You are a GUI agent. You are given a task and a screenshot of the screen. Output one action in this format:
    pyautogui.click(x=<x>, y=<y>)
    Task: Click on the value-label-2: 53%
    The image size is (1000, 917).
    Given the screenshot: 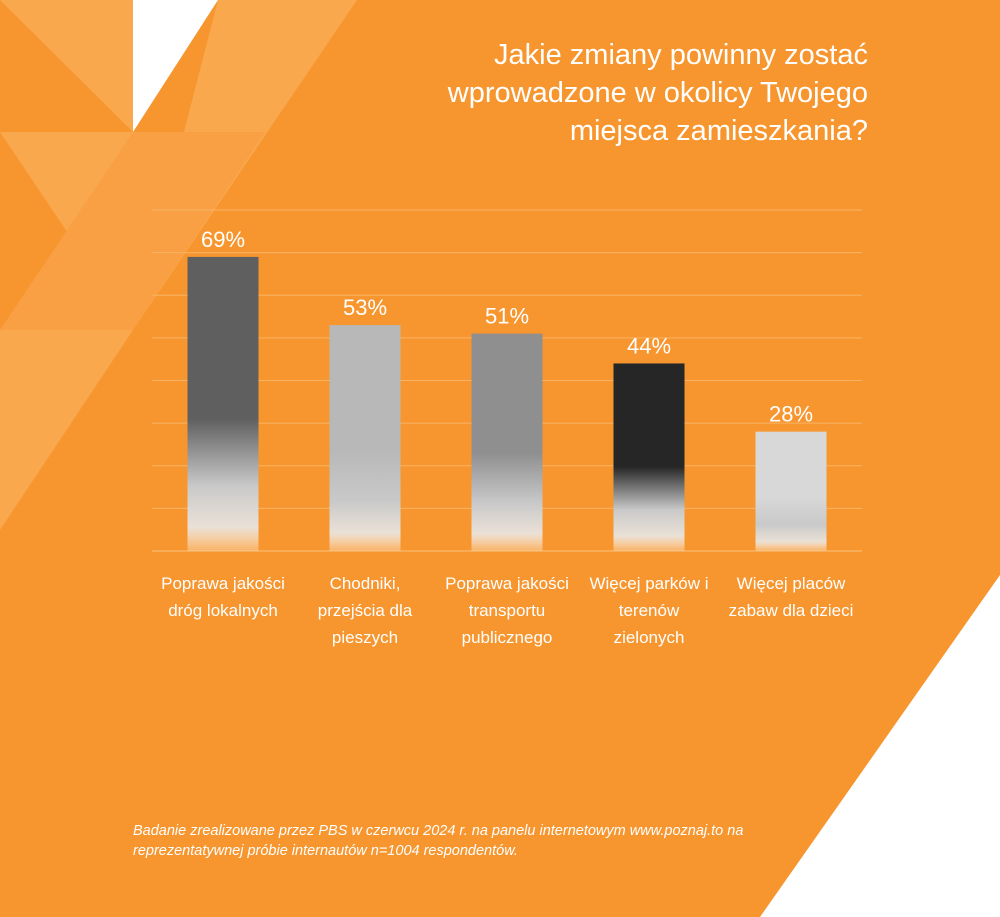 What is the action you would take?
    pyautogui.click(x=365, y=307)
    